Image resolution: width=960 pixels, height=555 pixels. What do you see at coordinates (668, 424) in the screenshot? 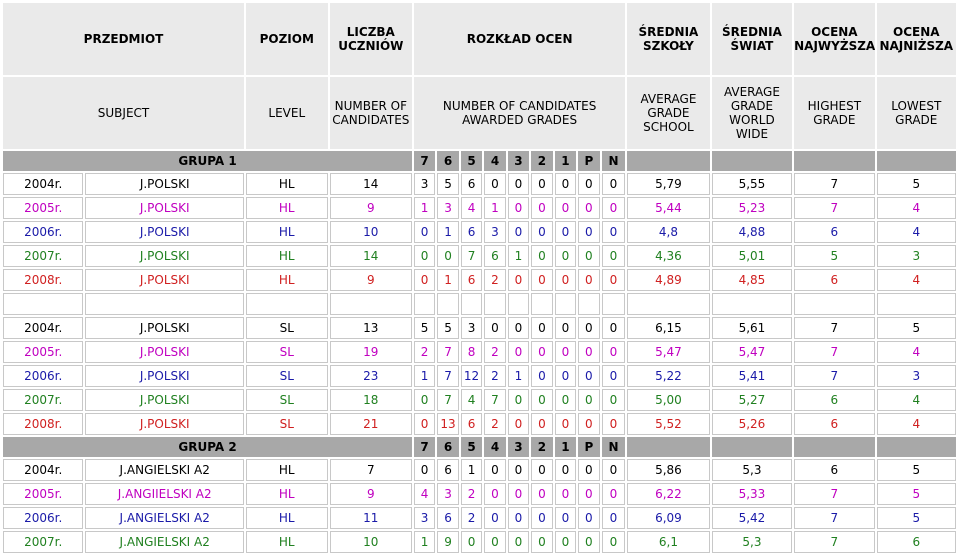
I see `avg-school-cell: 5,52` at bounding box center [668, 424].